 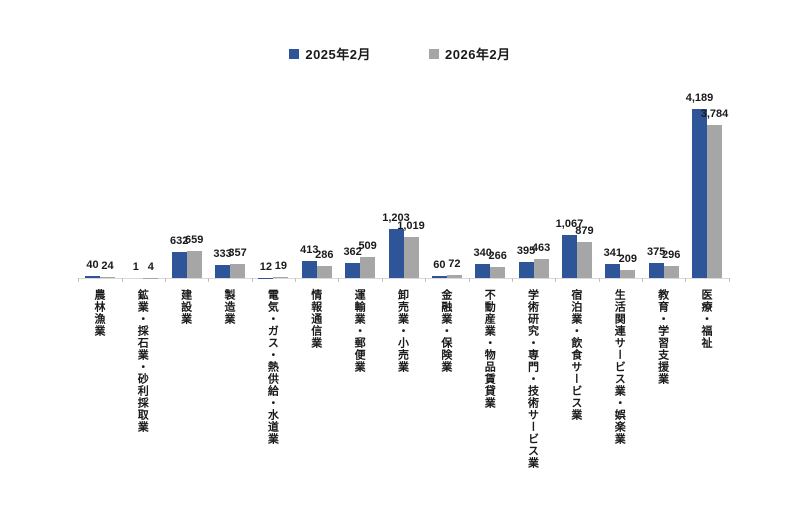 I want to click on value-label-2025: 12, so click(x=266, y=266).